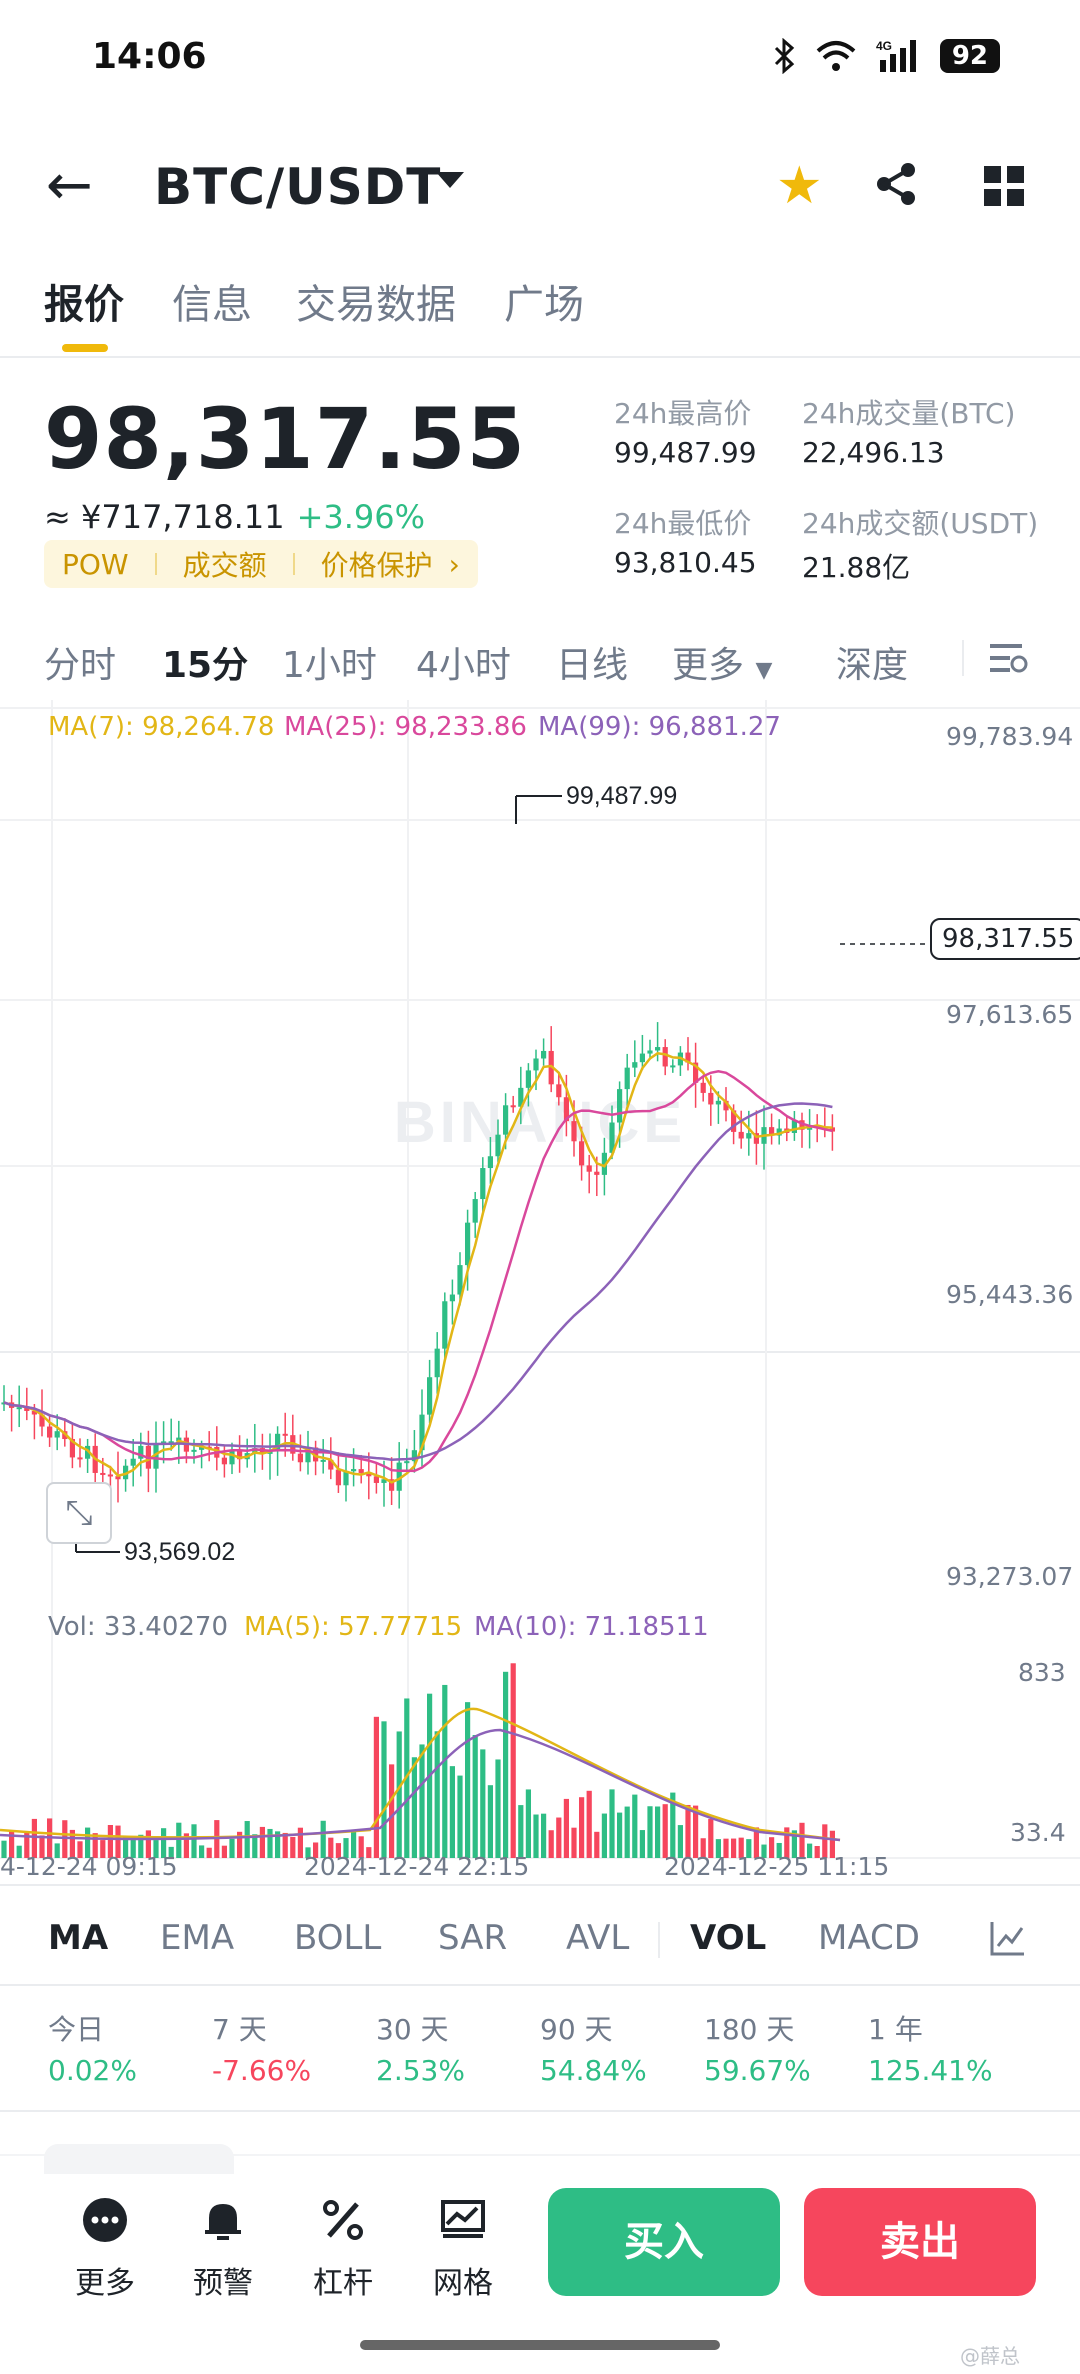 The height and width of the screenshot is (2374, 1080). I want to click on interval-more: 更多 ▼, so click(722, 662).